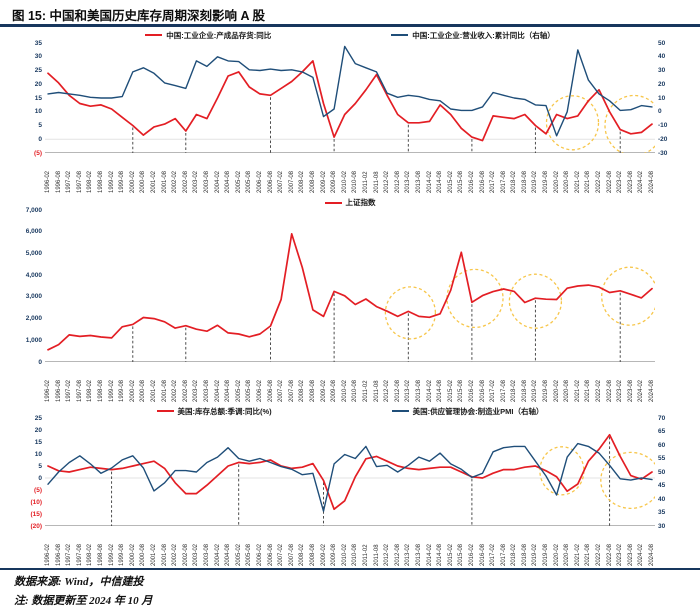  What do you see at coordinates (154, 181) in the screenshot?
I see `x-axis-label: 2001-02` at bounding box center [154, 181].